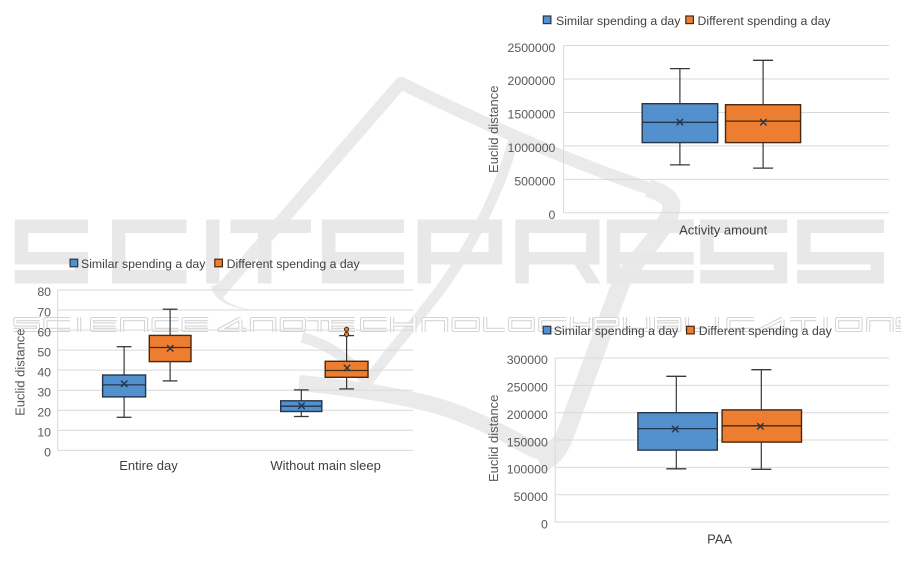 Image resolution: width=901 pixels, height=561 pixels. I want to click on svg-text: PAA, so click(719, 538).